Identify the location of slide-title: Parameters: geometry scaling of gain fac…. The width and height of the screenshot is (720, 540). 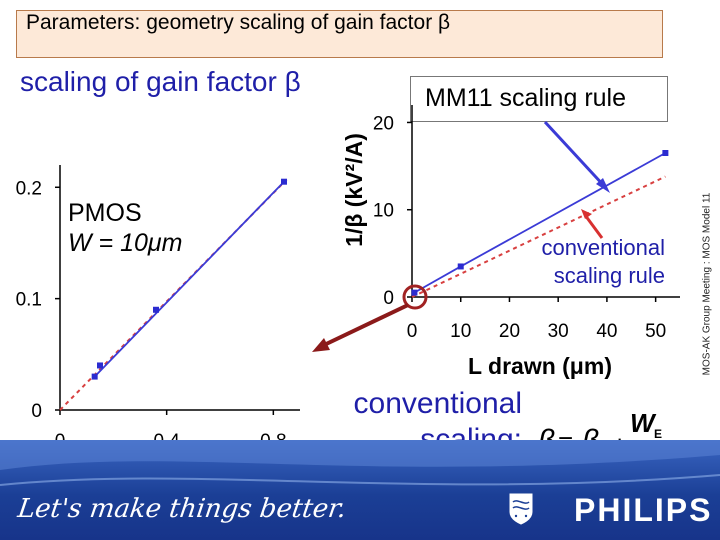
(238, 22).